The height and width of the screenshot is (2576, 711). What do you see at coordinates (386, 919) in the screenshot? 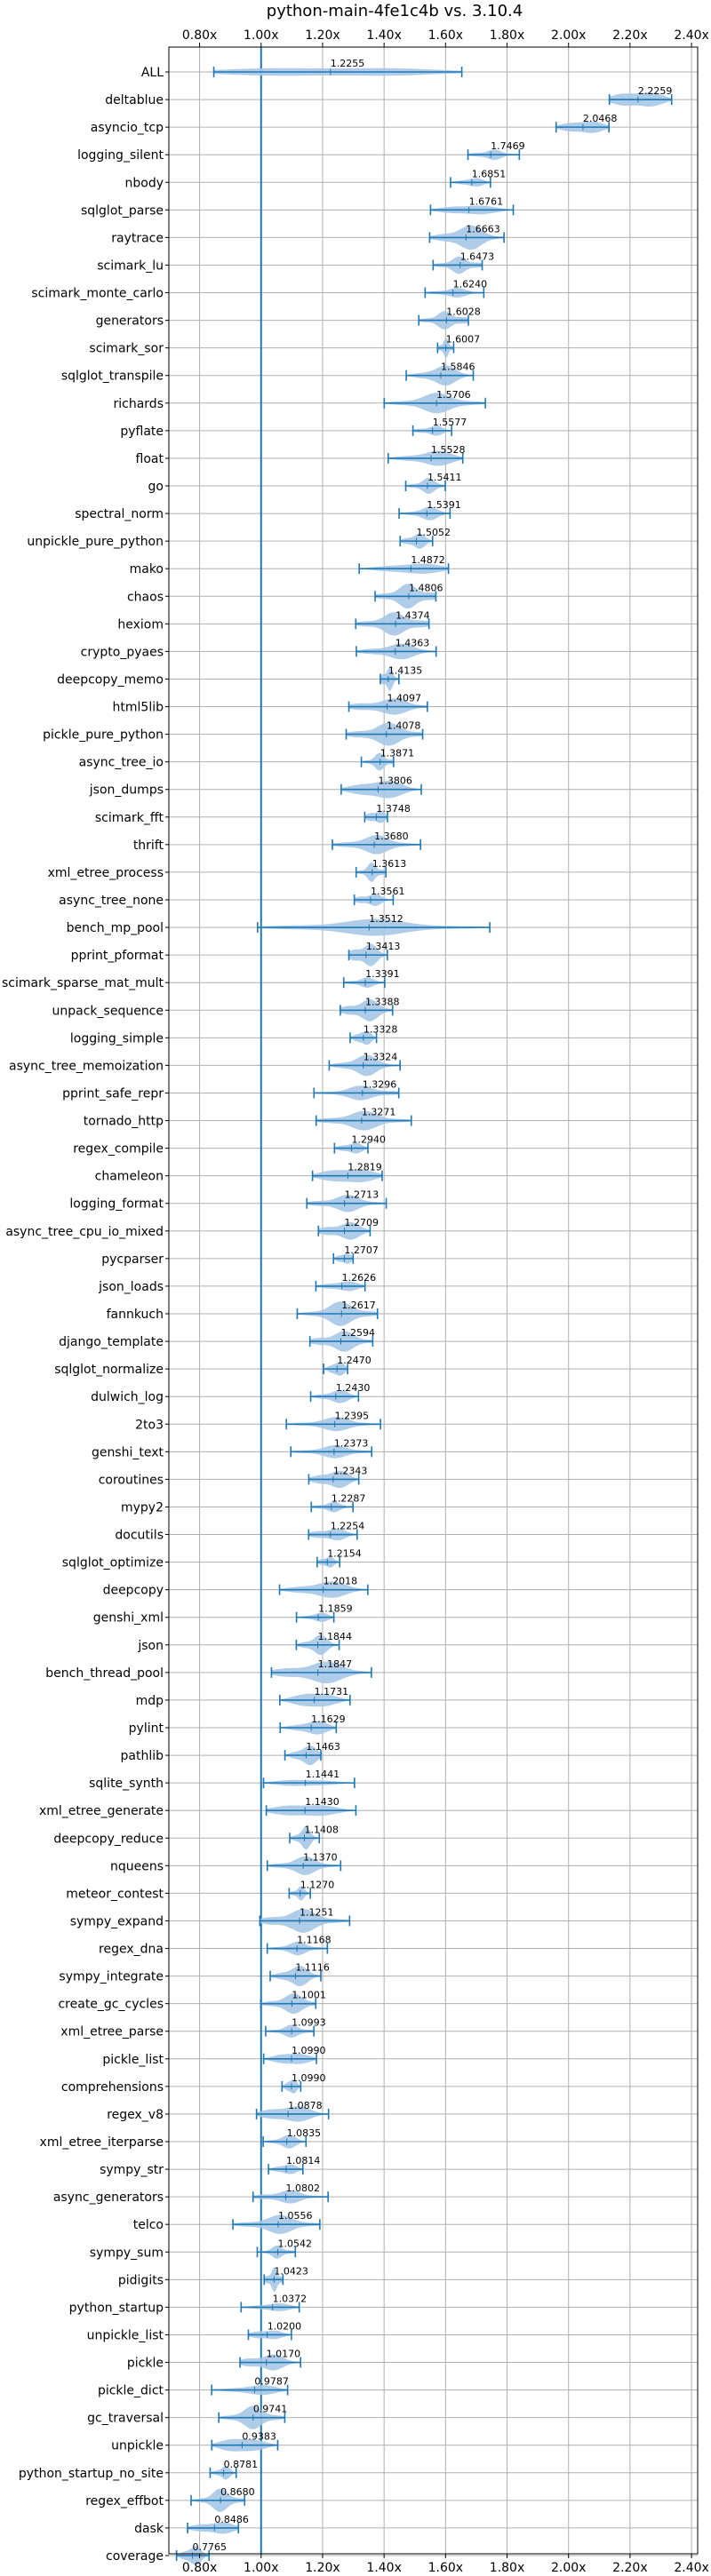
I see `value-label: 1.3512` at bounding box center [386, 919].